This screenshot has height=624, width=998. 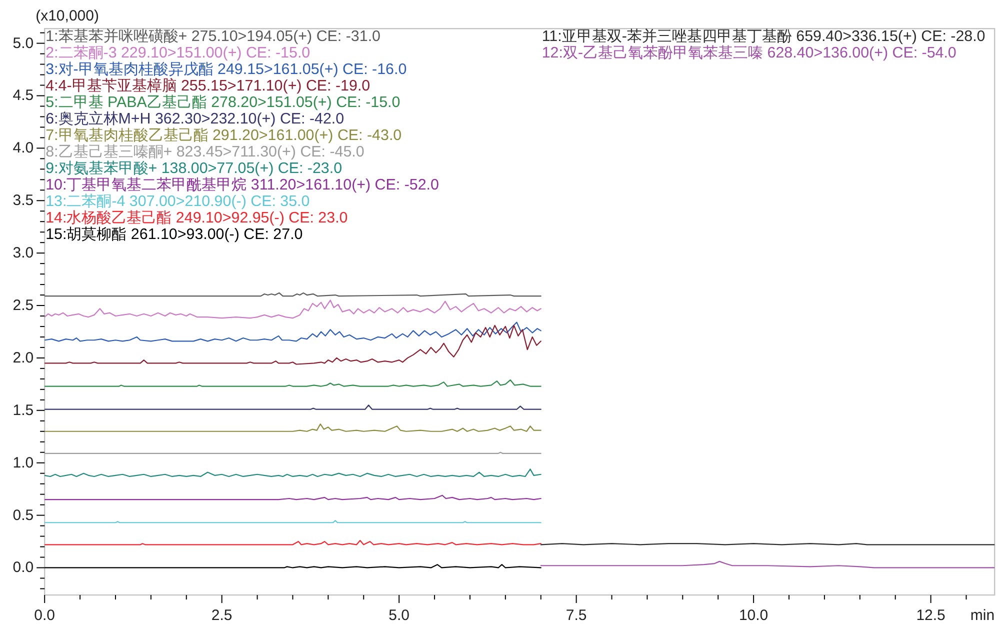 What do you see at coordinates (194, 169) in the screenshot?
I see `text: 9:对氨基苯甲酸+ 138.00>77.05(+) CE: -23.0` at bounding box center [194, 169].